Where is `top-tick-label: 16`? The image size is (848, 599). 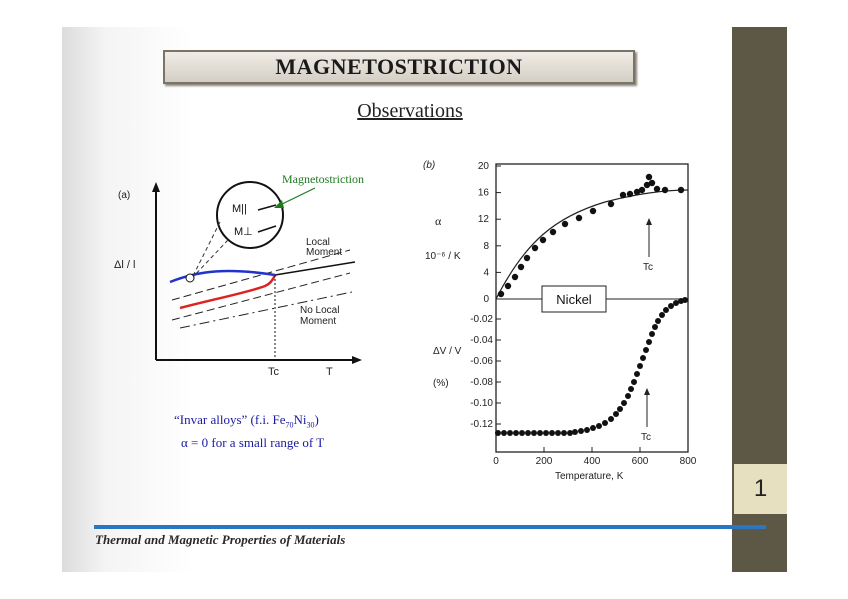
top-tick-label: 16 is located at coordinates (484, 193).